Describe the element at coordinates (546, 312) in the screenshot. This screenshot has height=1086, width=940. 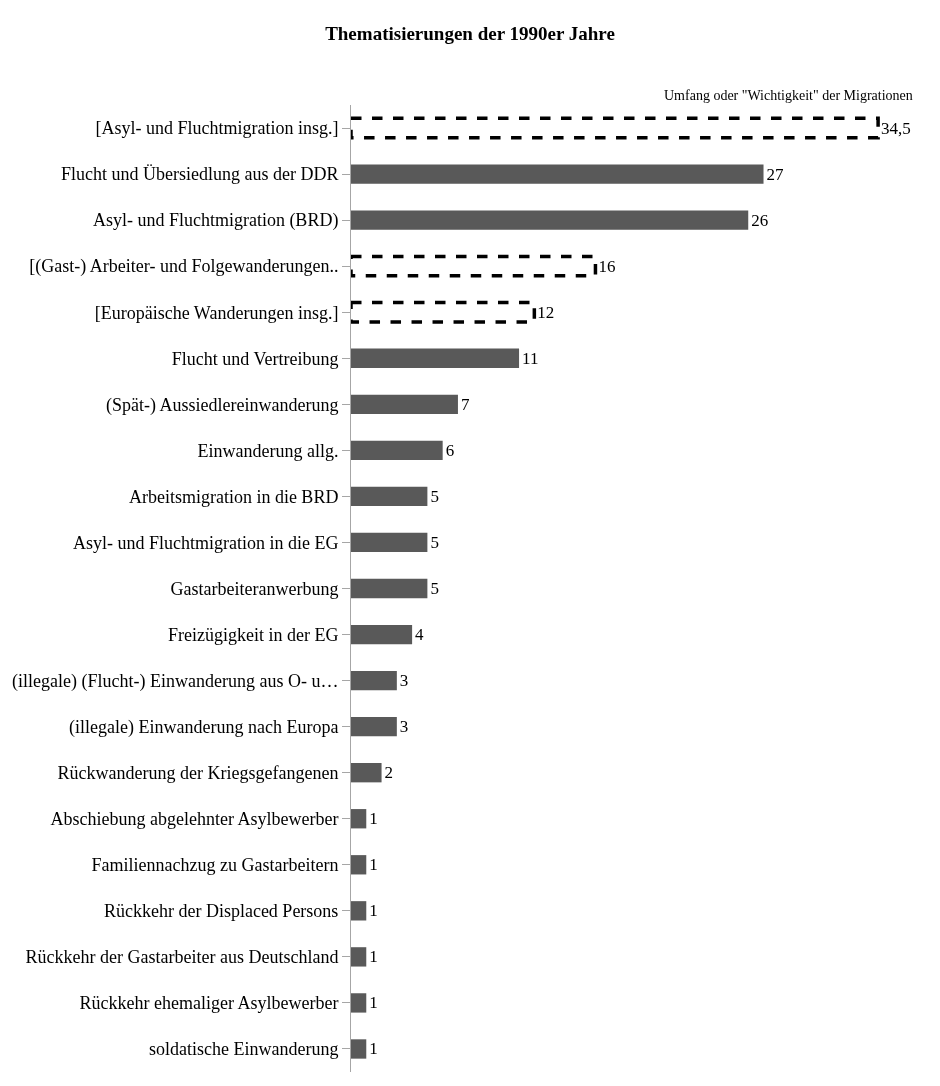
I see `data-label: 12` at that location.